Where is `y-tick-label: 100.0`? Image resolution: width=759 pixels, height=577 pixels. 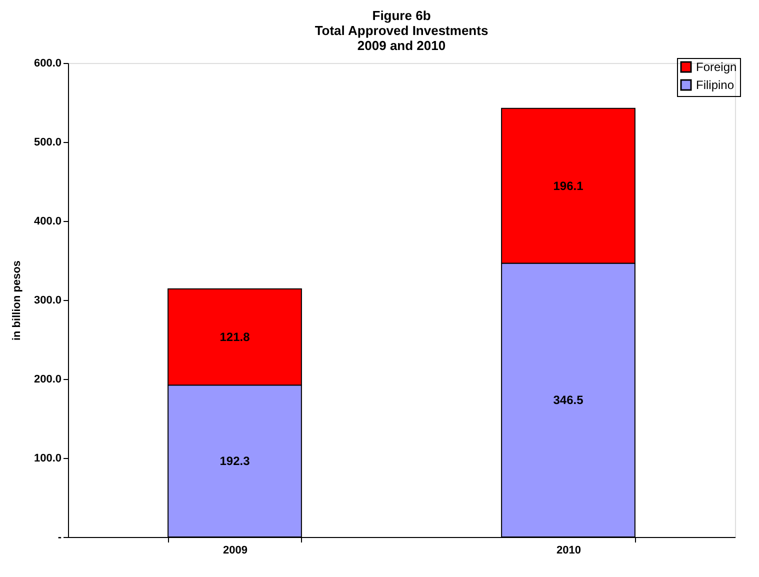
y-tick-label: 100.0 is located at coordinates (48, 458).